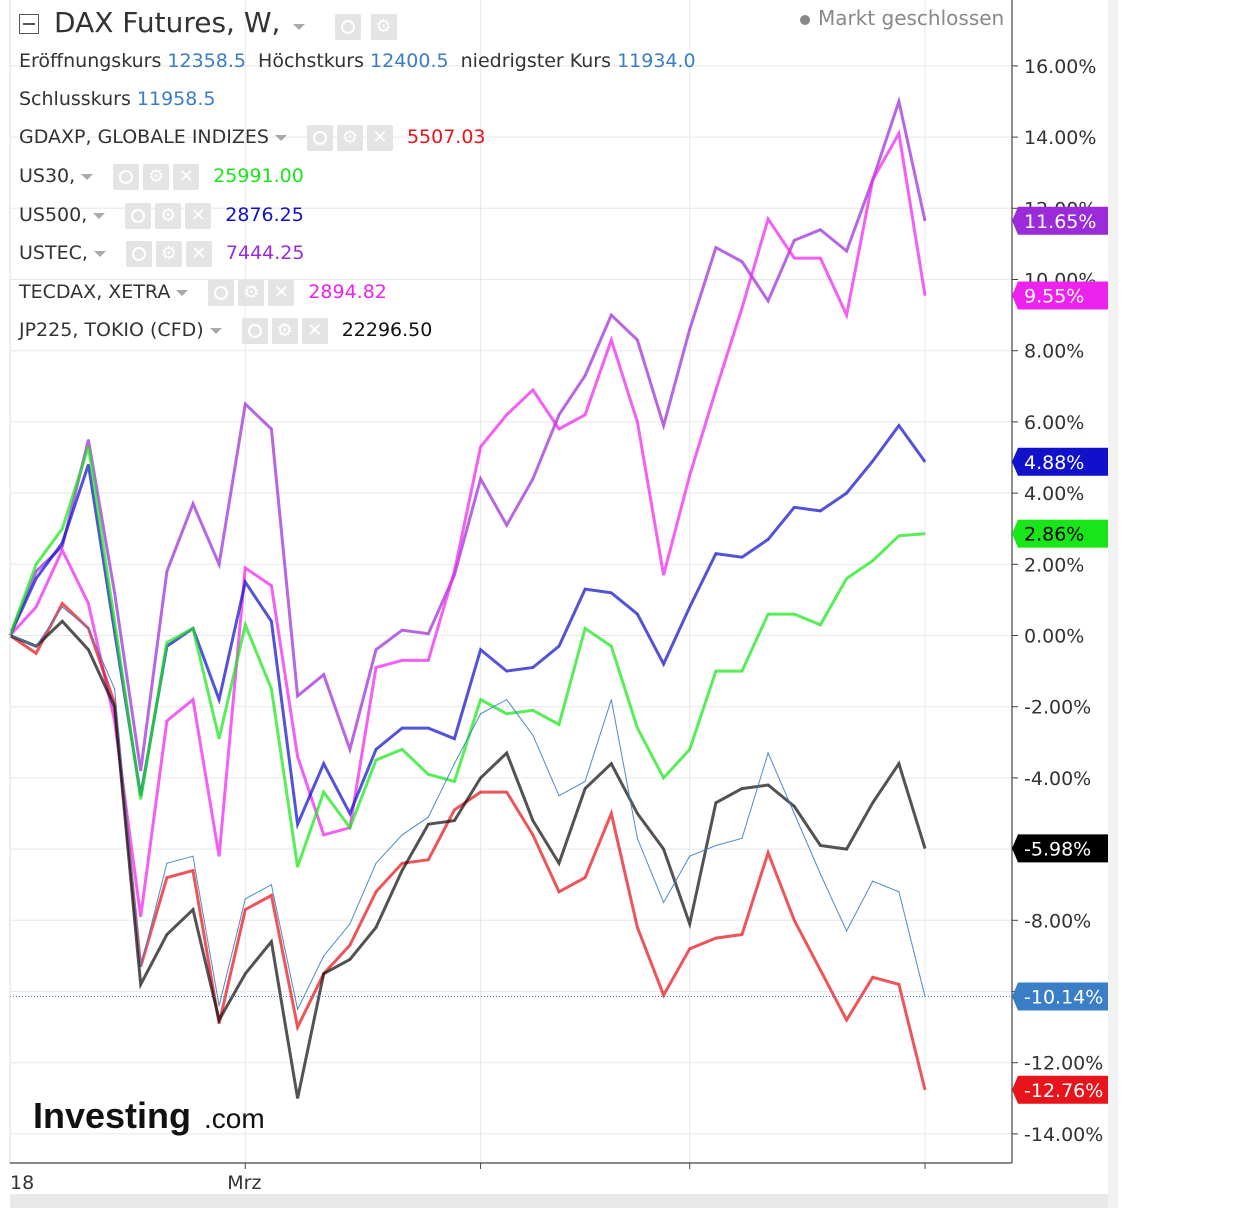  I want to click on x-tick-label: Mrz, so click(244, 1183).